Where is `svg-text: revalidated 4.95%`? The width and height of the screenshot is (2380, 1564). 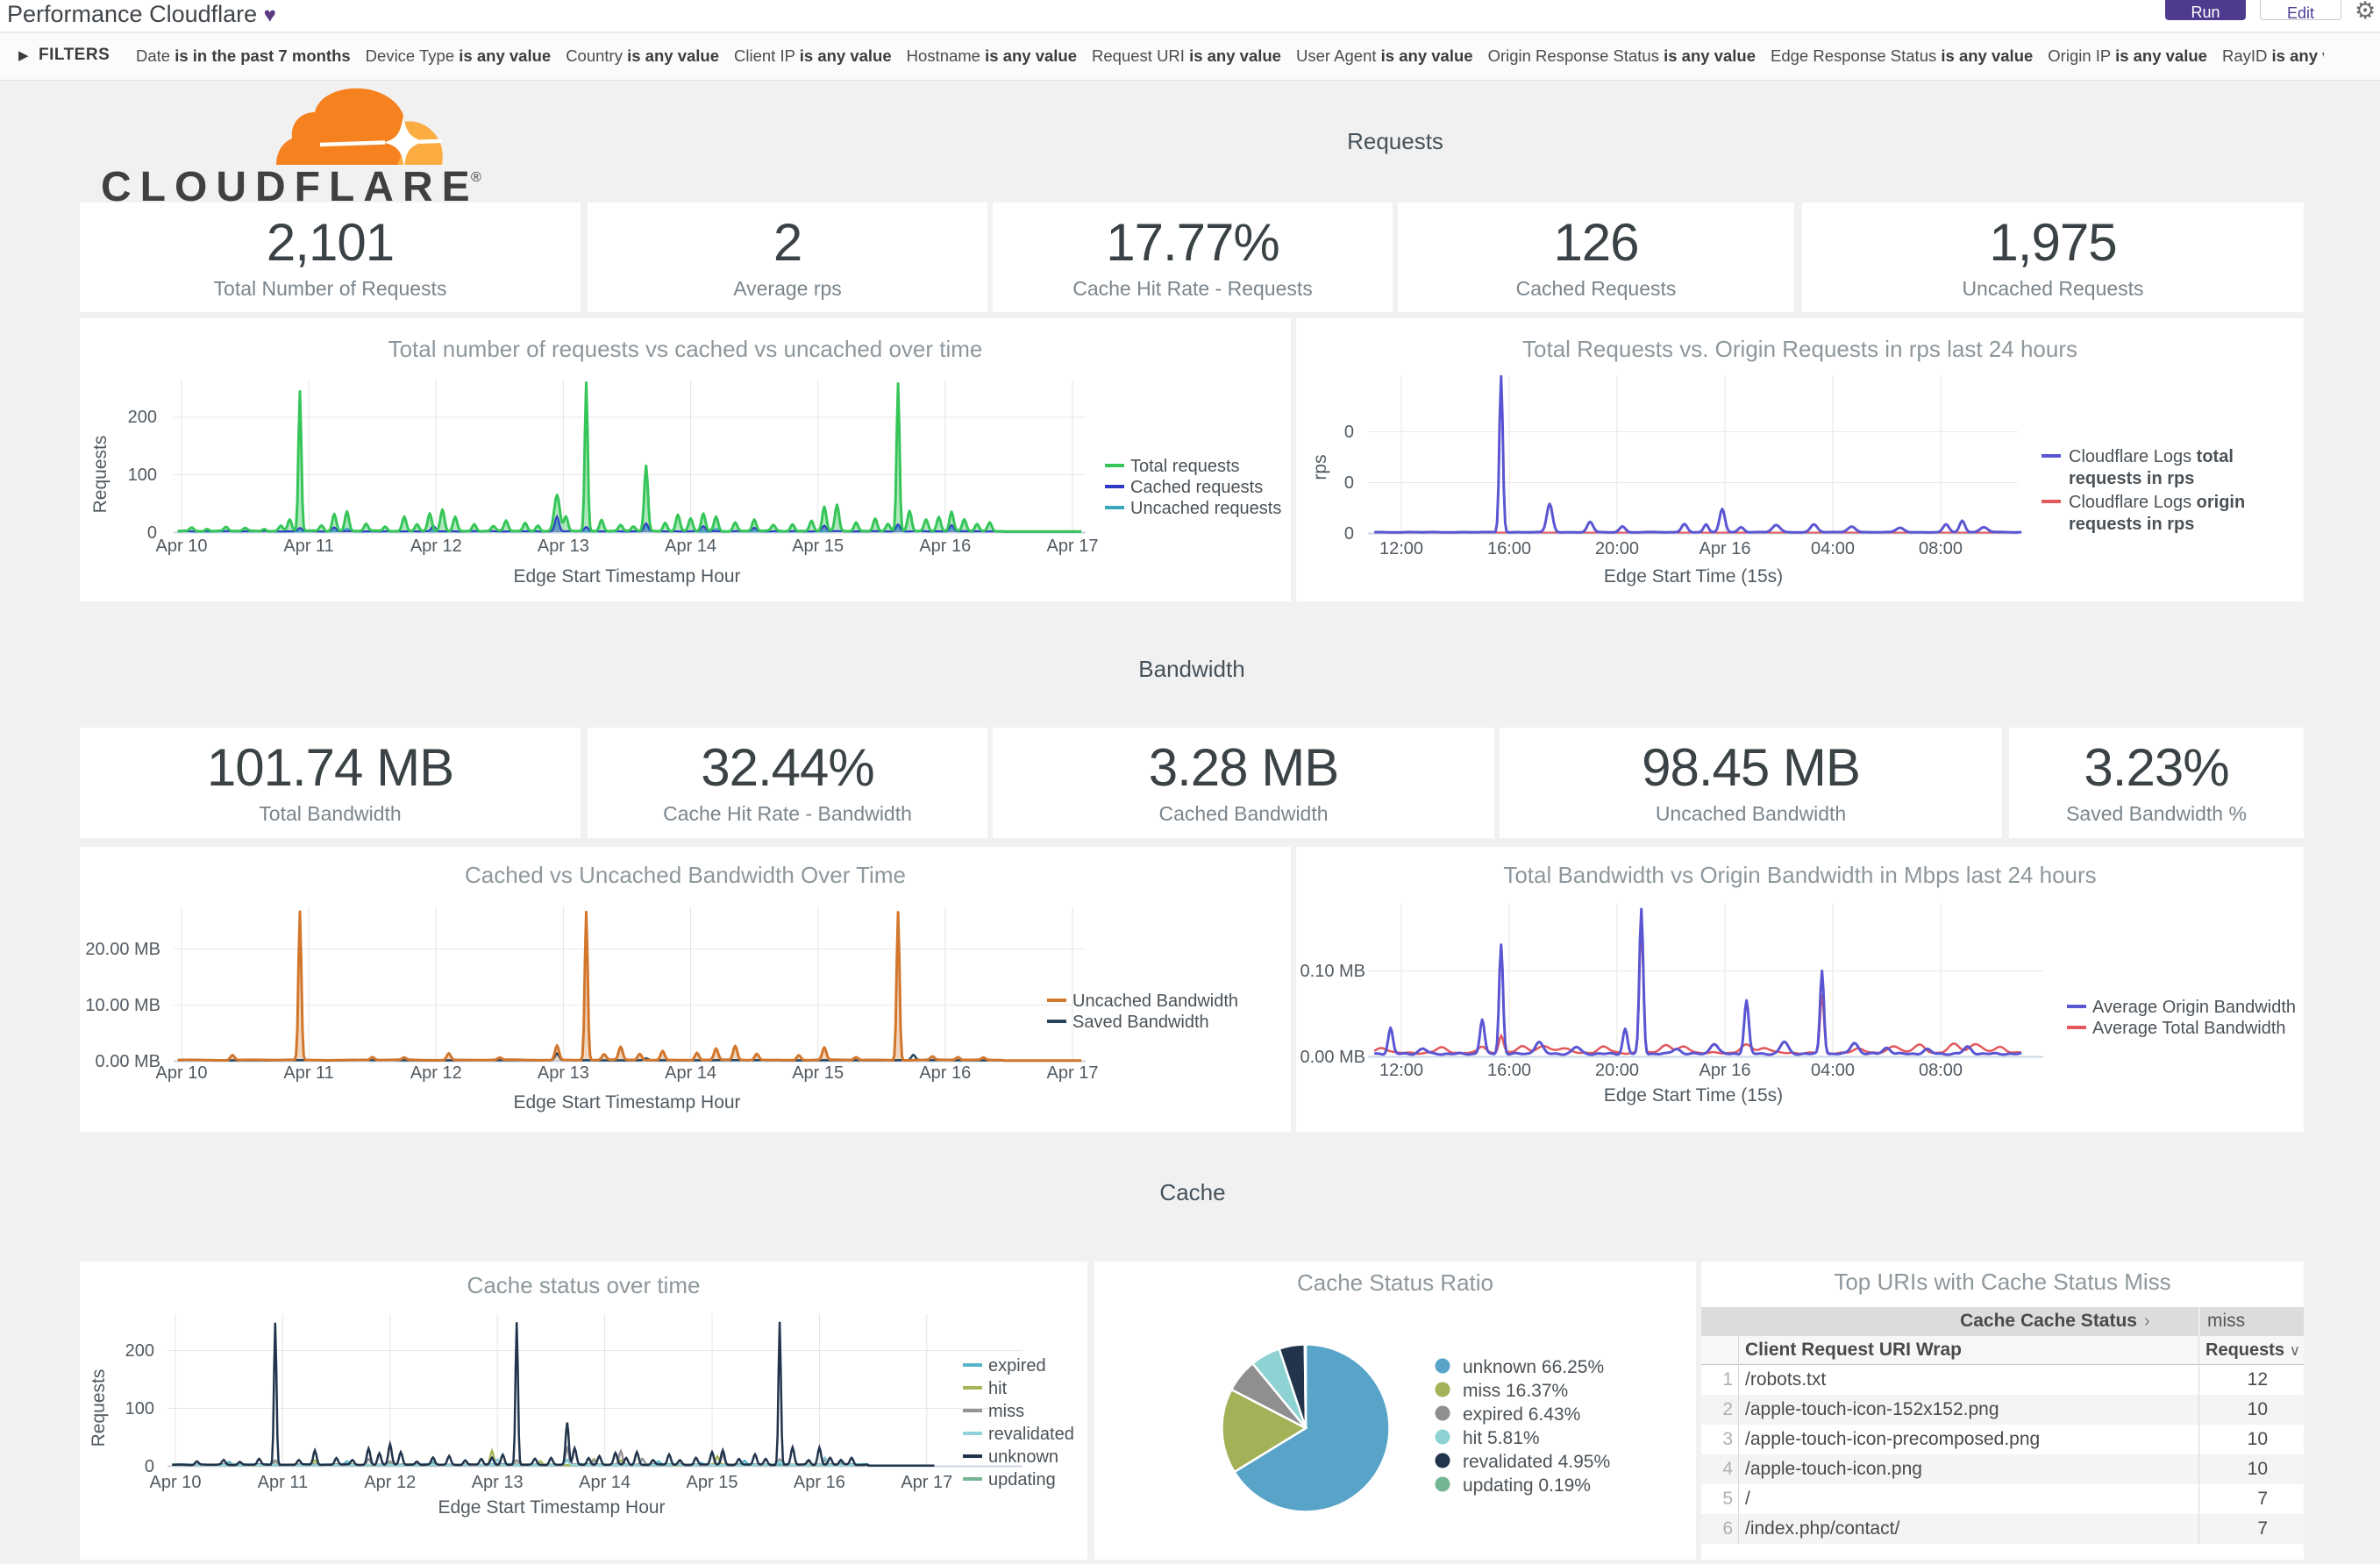
svg-text: revalidated 4.95% is located at coordinates (1536, 1462).